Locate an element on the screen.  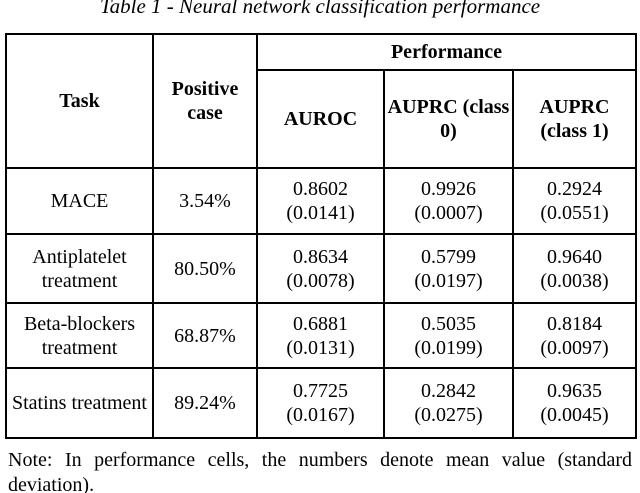
auroc-cell: 0.7725 (0.0167) is located at coordinates (320, 403).